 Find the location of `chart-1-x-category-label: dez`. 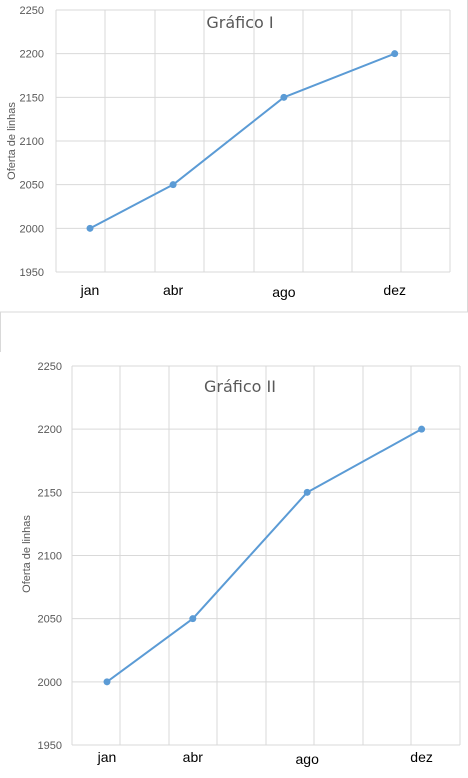

chart-1-x-category-label: dez is located at coordinates (394, 290).